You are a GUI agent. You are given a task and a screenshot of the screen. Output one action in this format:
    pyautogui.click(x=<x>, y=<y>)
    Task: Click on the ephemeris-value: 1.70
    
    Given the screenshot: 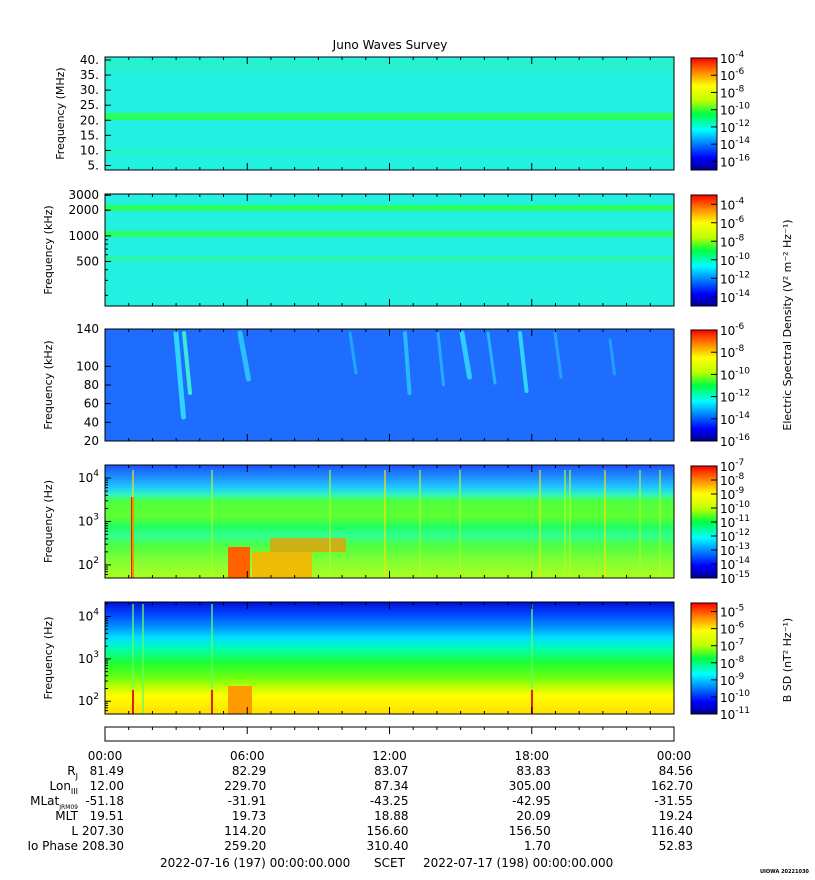 What is the action you would take?
    pyautogui.click(x=537, y=846)
    